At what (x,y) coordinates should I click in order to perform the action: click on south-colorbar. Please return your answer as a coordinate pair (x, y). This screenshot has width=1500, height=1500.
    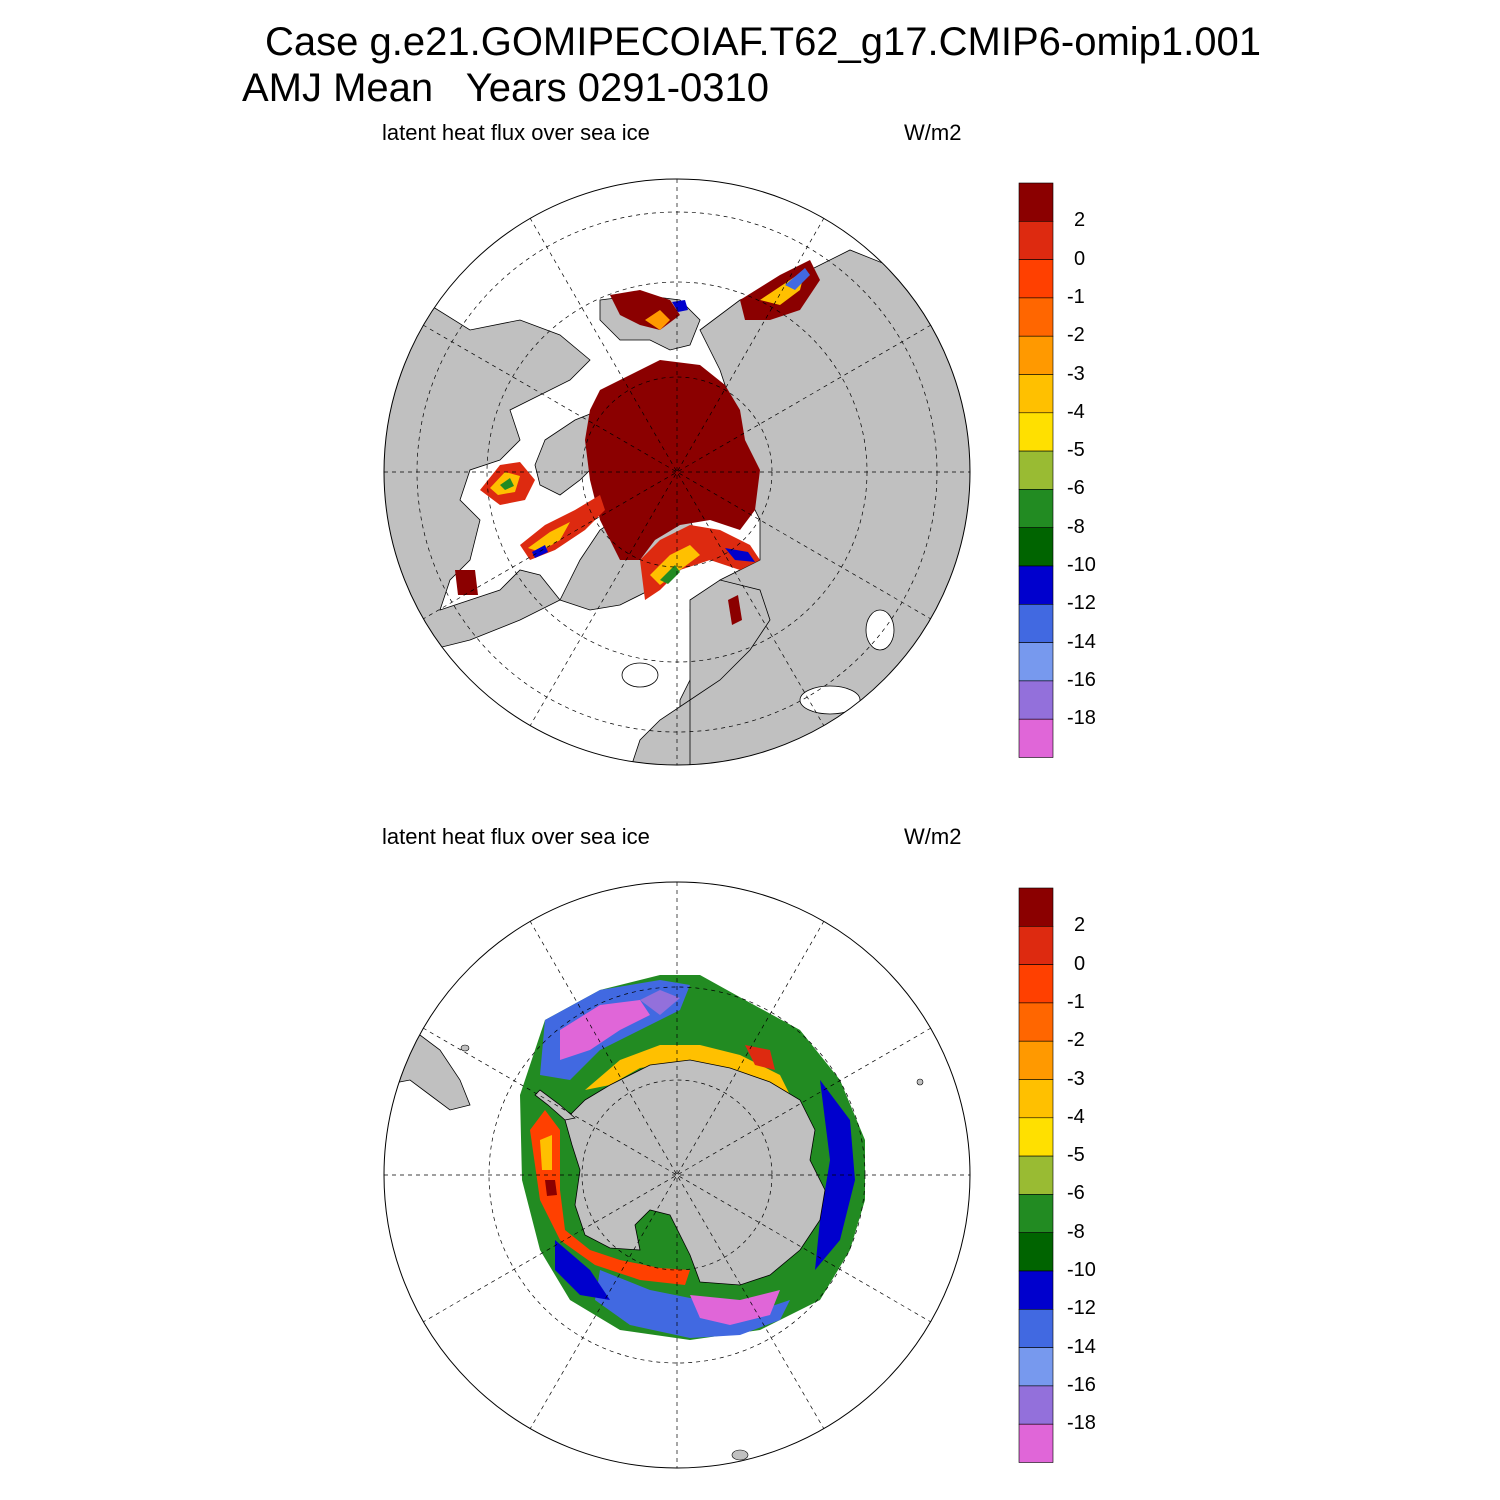
    Looking at the image, I should click on (1036, 1175).